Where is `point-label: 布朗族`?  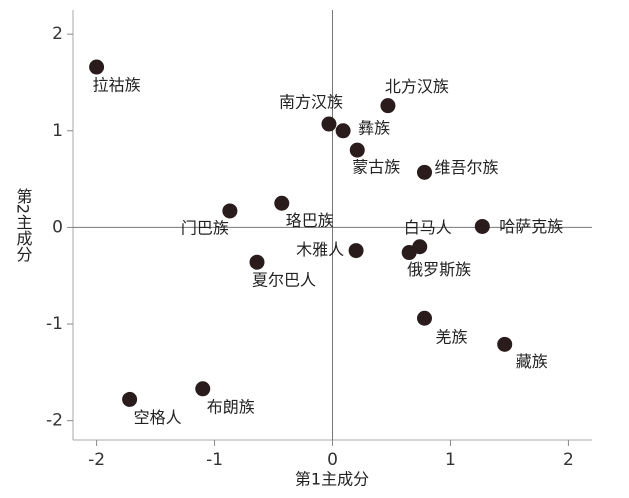
point-label: 布朗族 is located at coordinates (231, 406).